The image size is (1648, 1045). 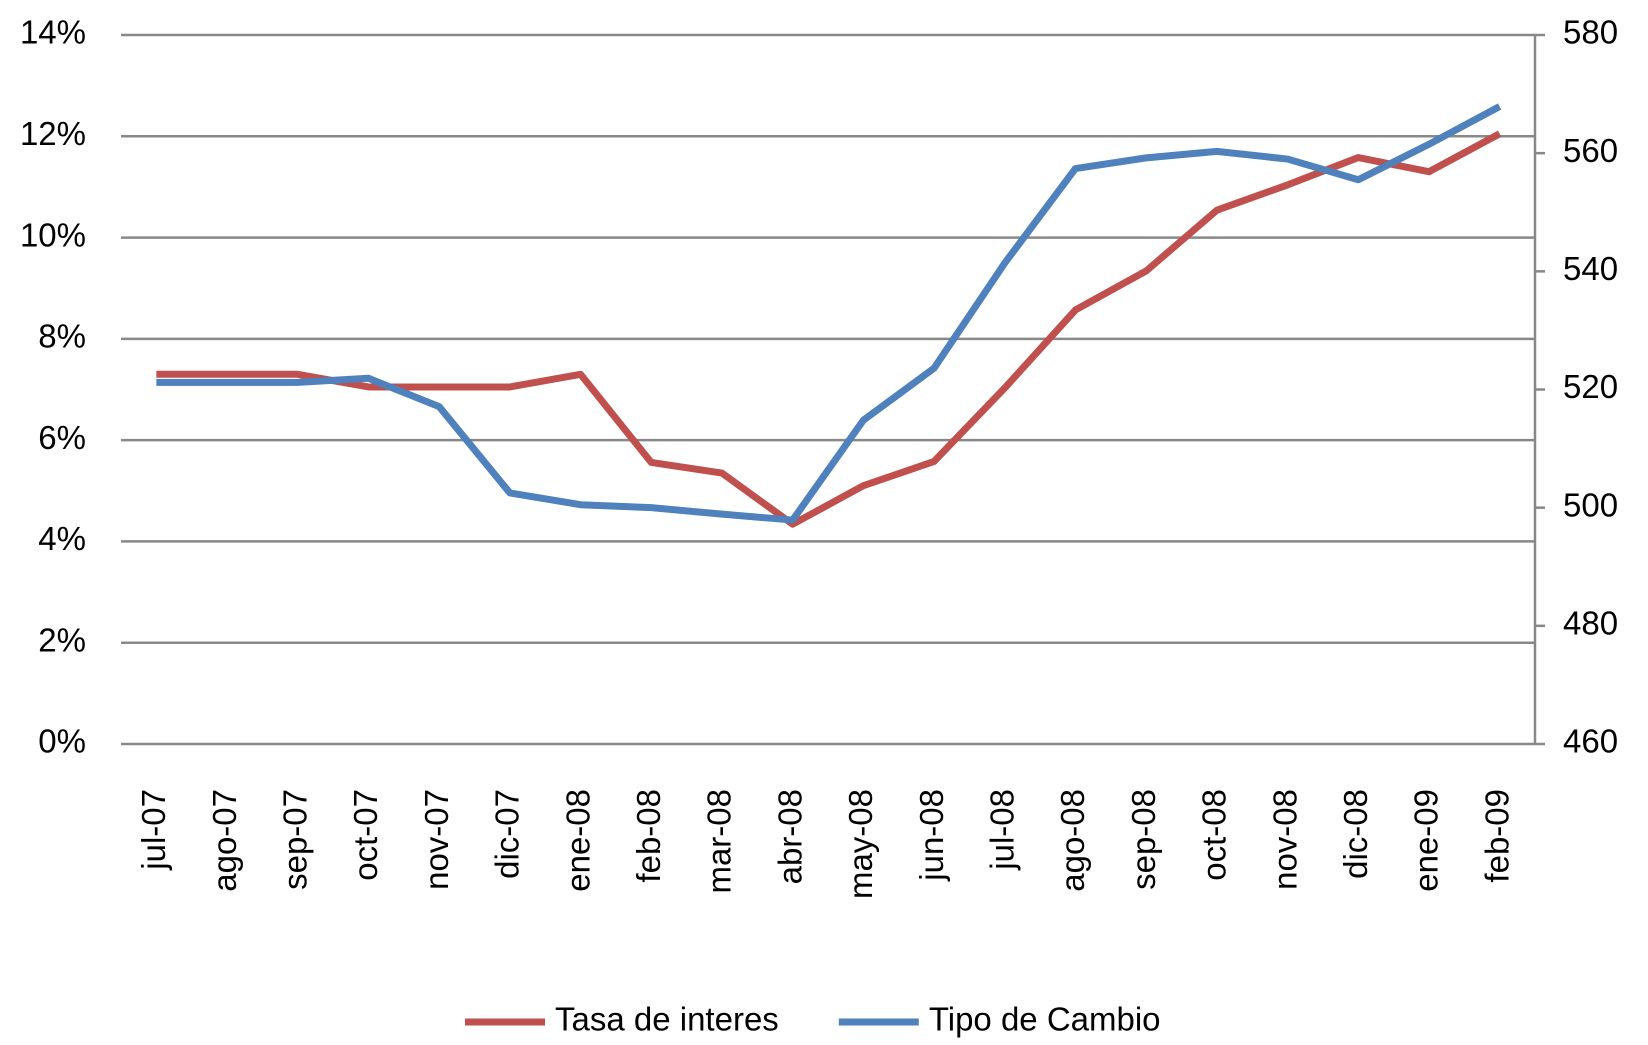 What do you see at coordinates (1143, 839) in the screenshot?
I see `x-tick-label: sep-08` at bounding box center [1143, 839].